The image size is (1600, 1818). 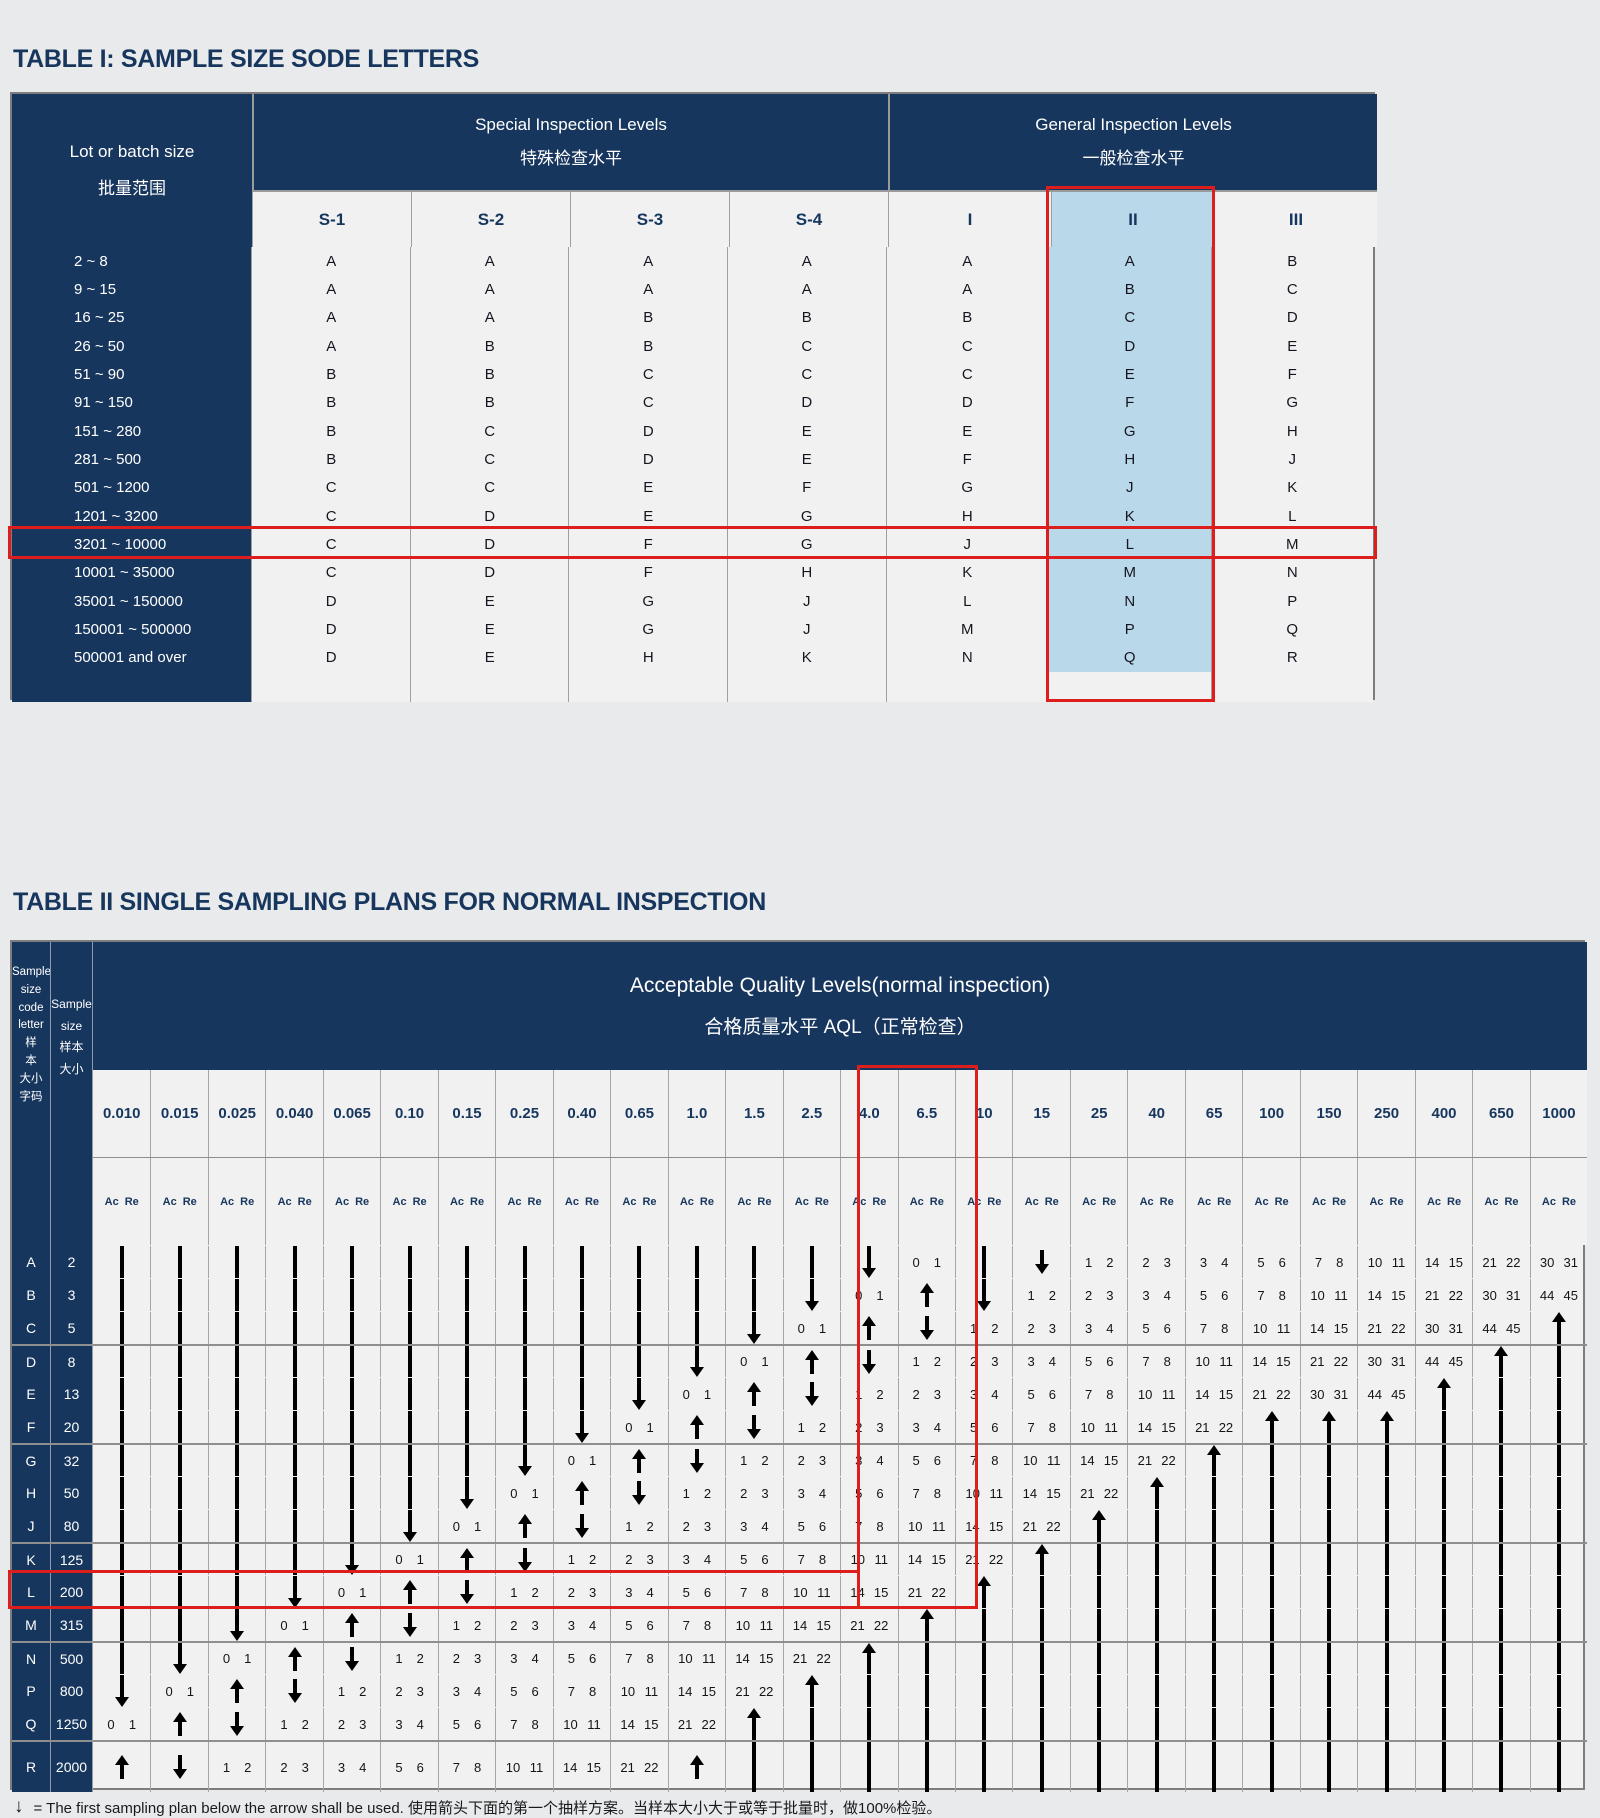 What do you see at coordinates (1443, 1113) in the screenshot?
I see `aql-value-400: 400` at bounding box center [1443, 1113].